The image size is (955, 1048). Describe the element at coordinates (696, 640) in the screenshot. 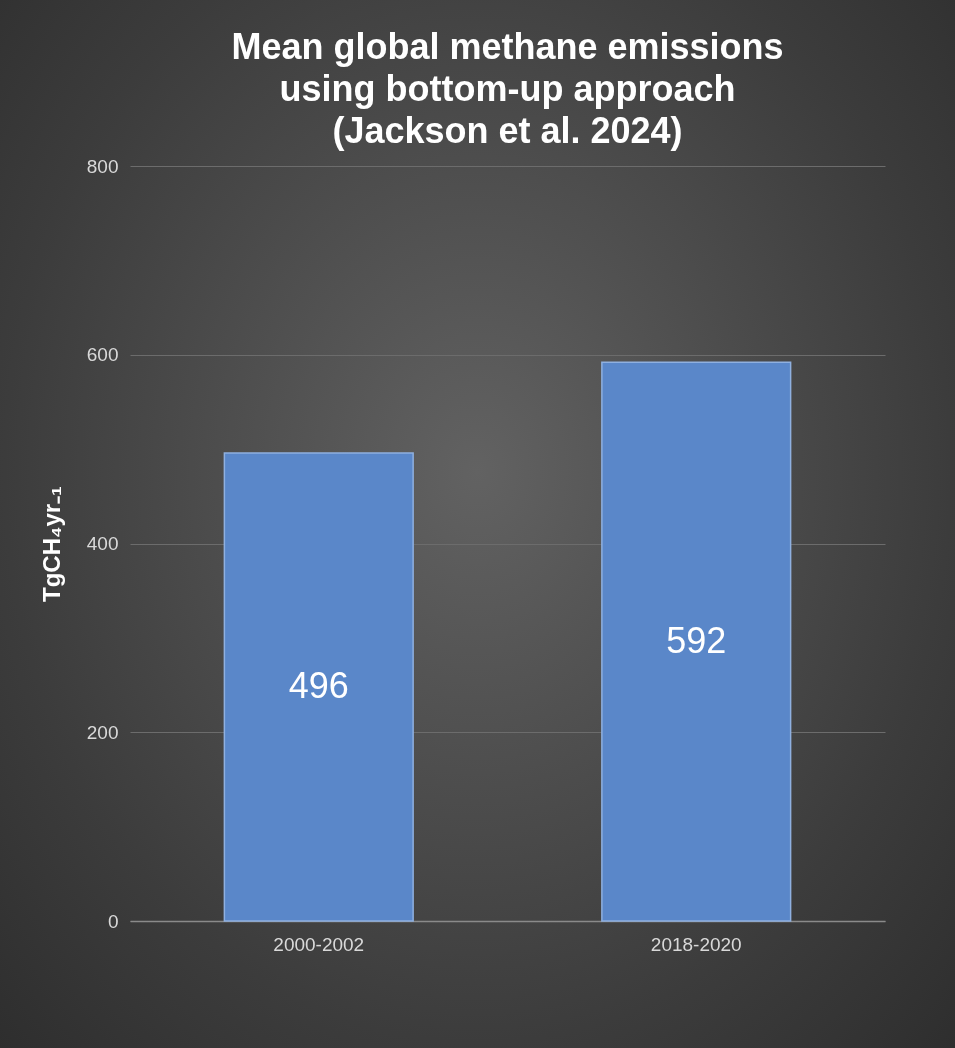

I see `data-label: 592` at that location.